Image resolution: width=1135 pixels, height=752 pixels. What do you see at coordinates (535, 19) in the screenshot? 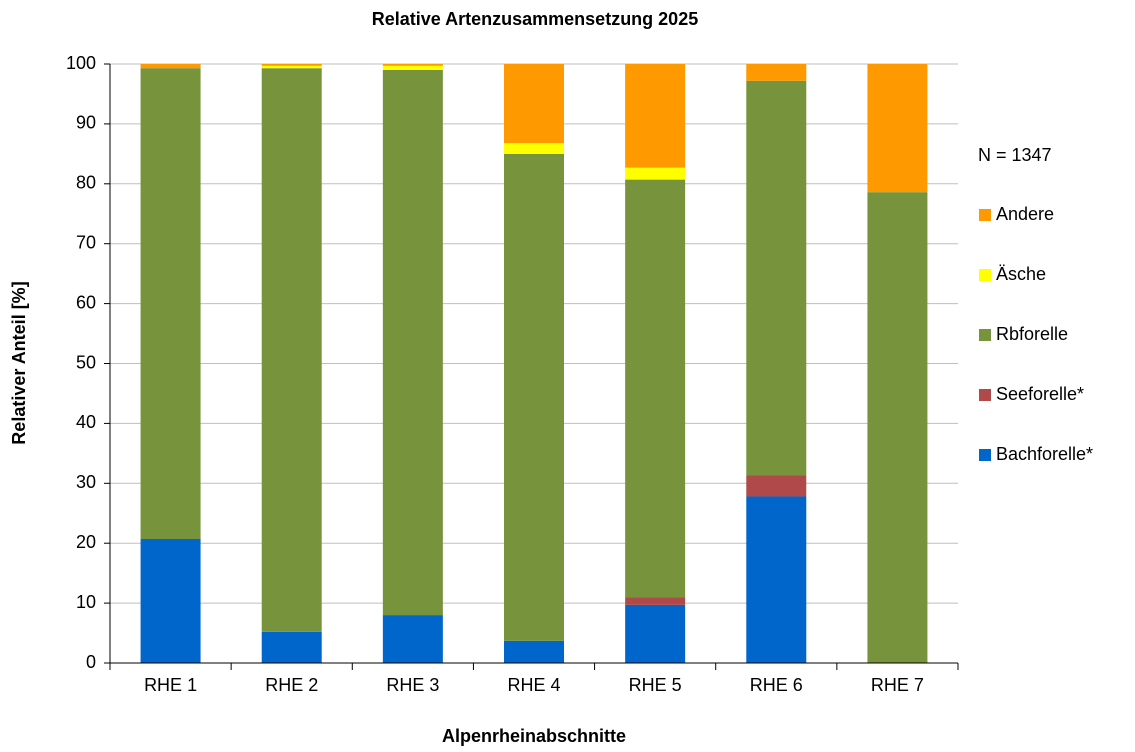
I see `chart-title: Relative Artenzusammensetzung 2025` at bounding box center [535, 19].